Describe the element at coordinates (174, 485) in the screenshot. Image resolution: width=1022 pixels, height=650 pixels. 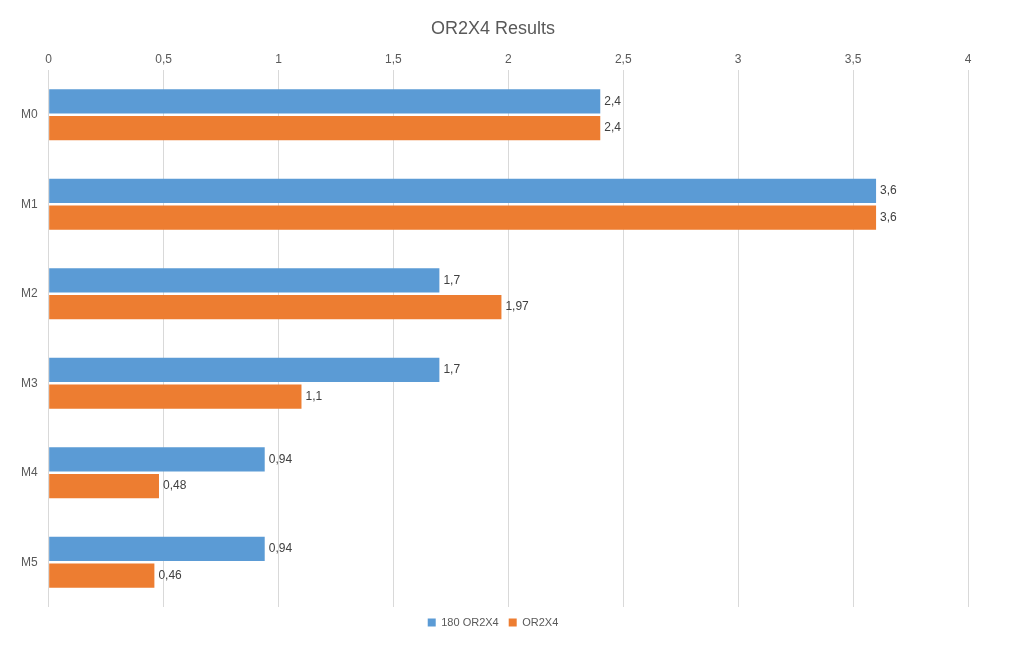
I see `data-label: 0,48` at that location.